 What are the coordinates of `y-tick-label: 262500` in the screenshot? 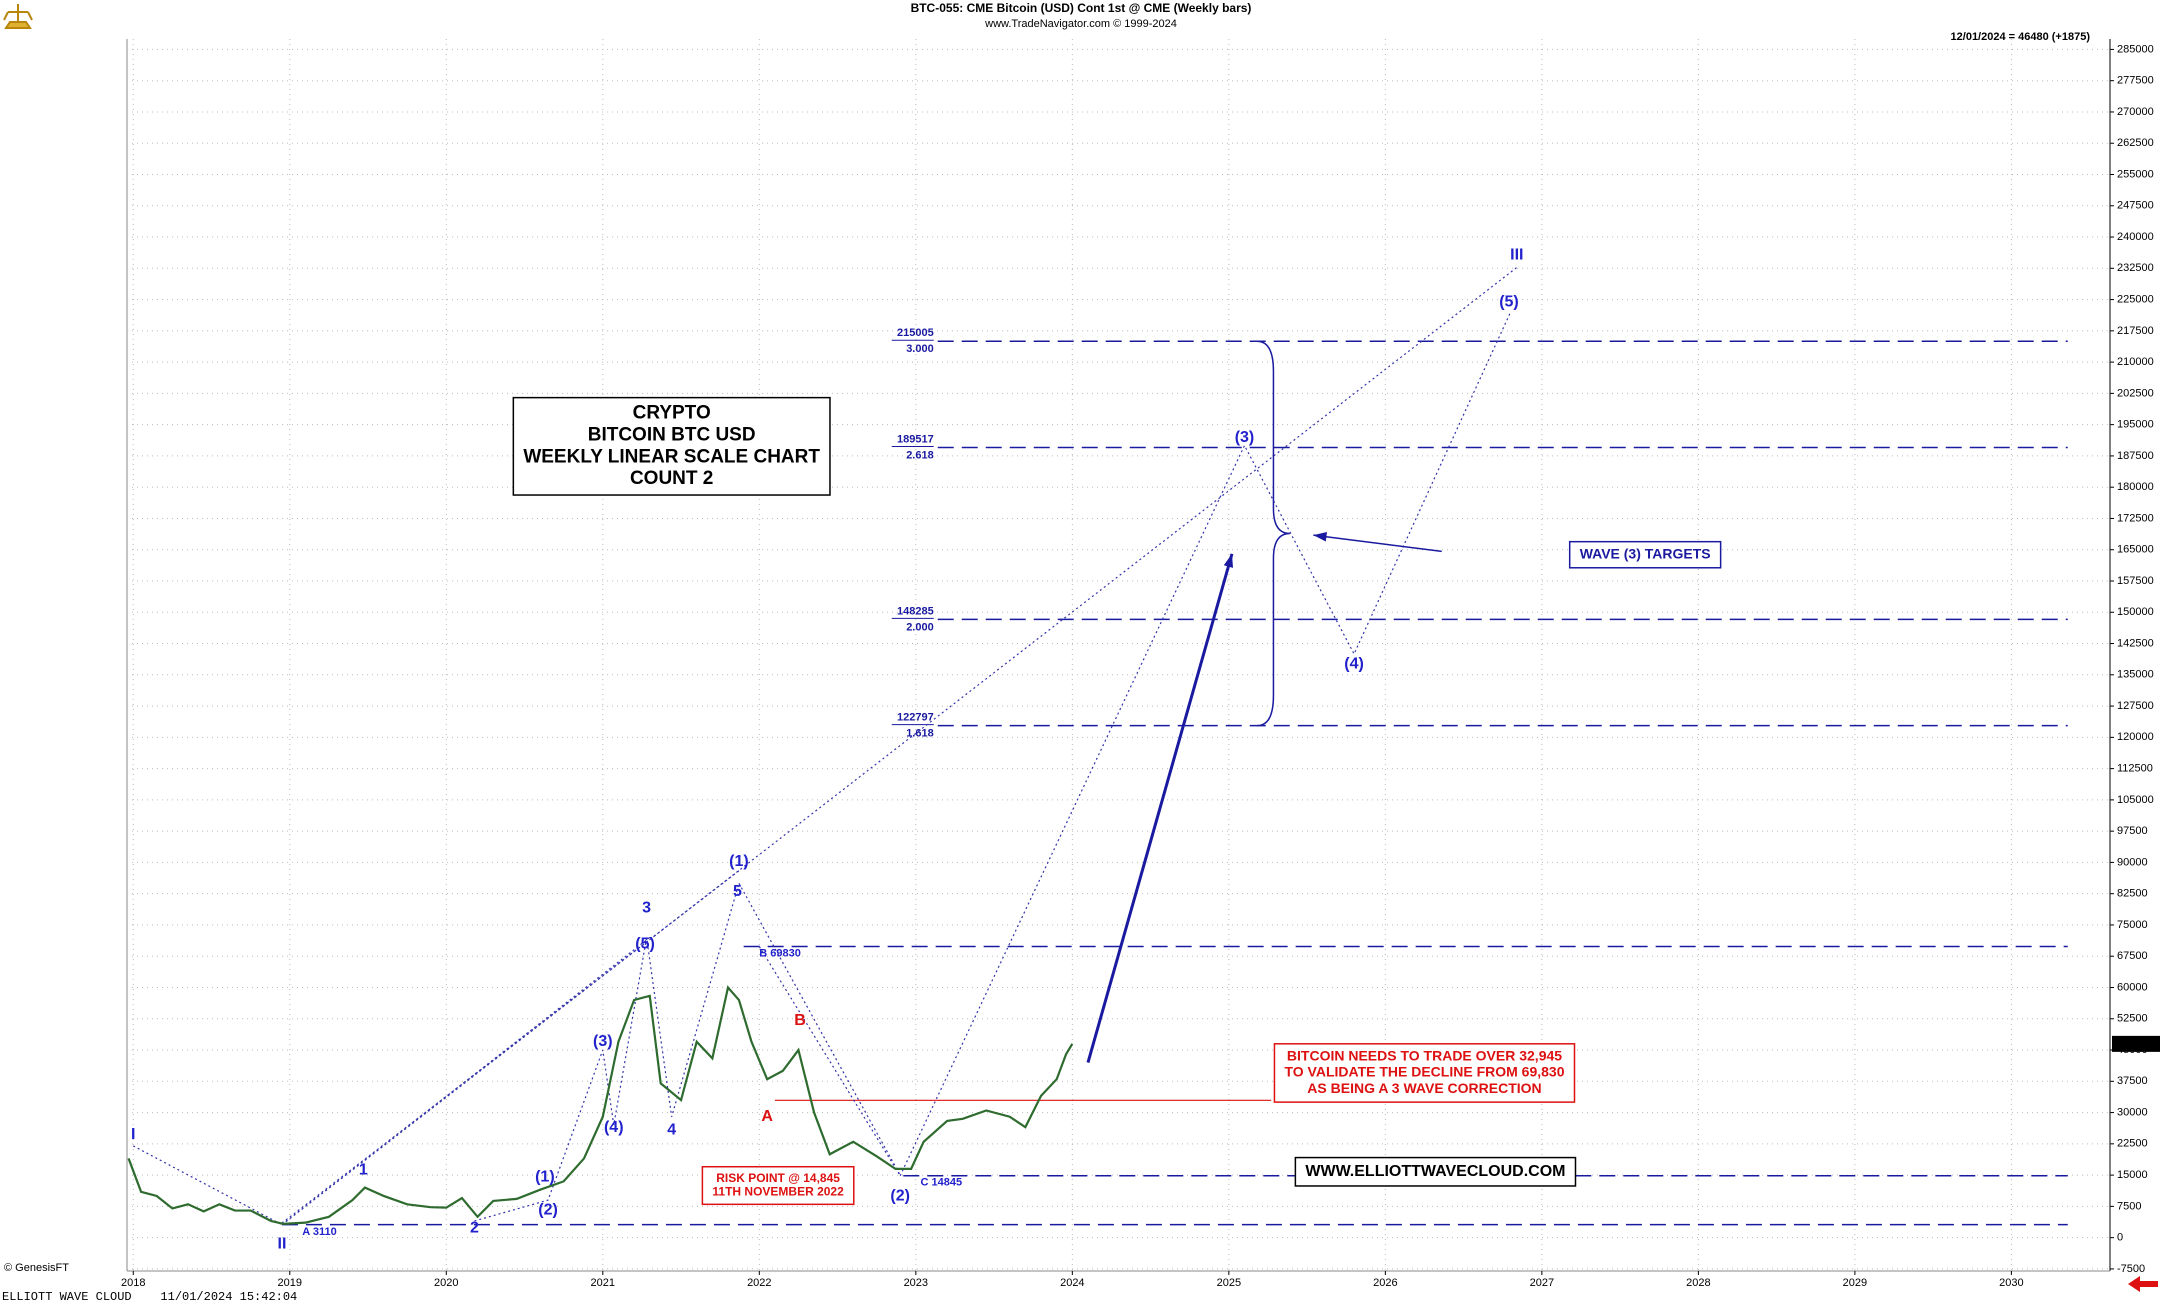 It's located at (2135, 143).